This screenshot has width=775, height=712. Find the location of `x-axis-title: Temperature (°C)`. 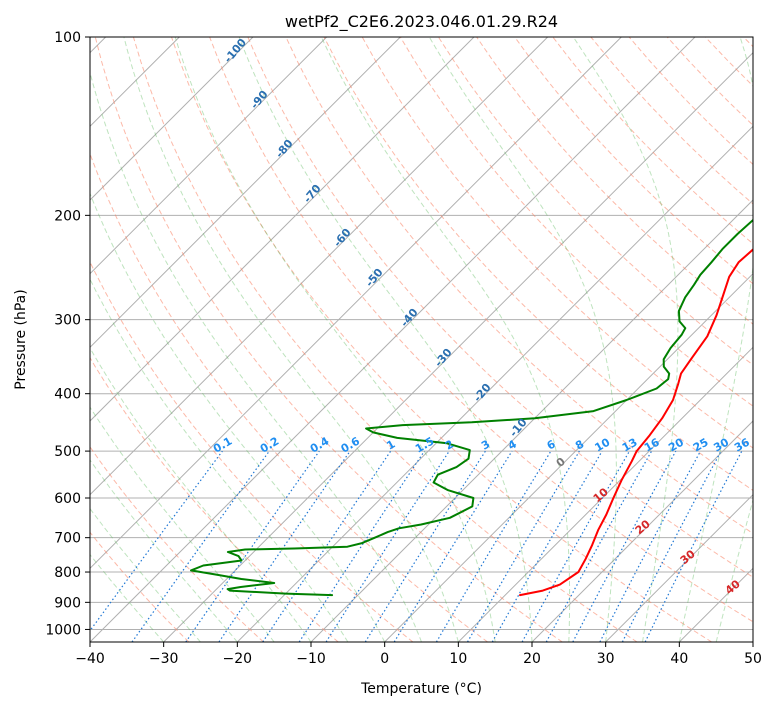

x-axis-title: Temperature (°C) is located at coordinates (421, 689).